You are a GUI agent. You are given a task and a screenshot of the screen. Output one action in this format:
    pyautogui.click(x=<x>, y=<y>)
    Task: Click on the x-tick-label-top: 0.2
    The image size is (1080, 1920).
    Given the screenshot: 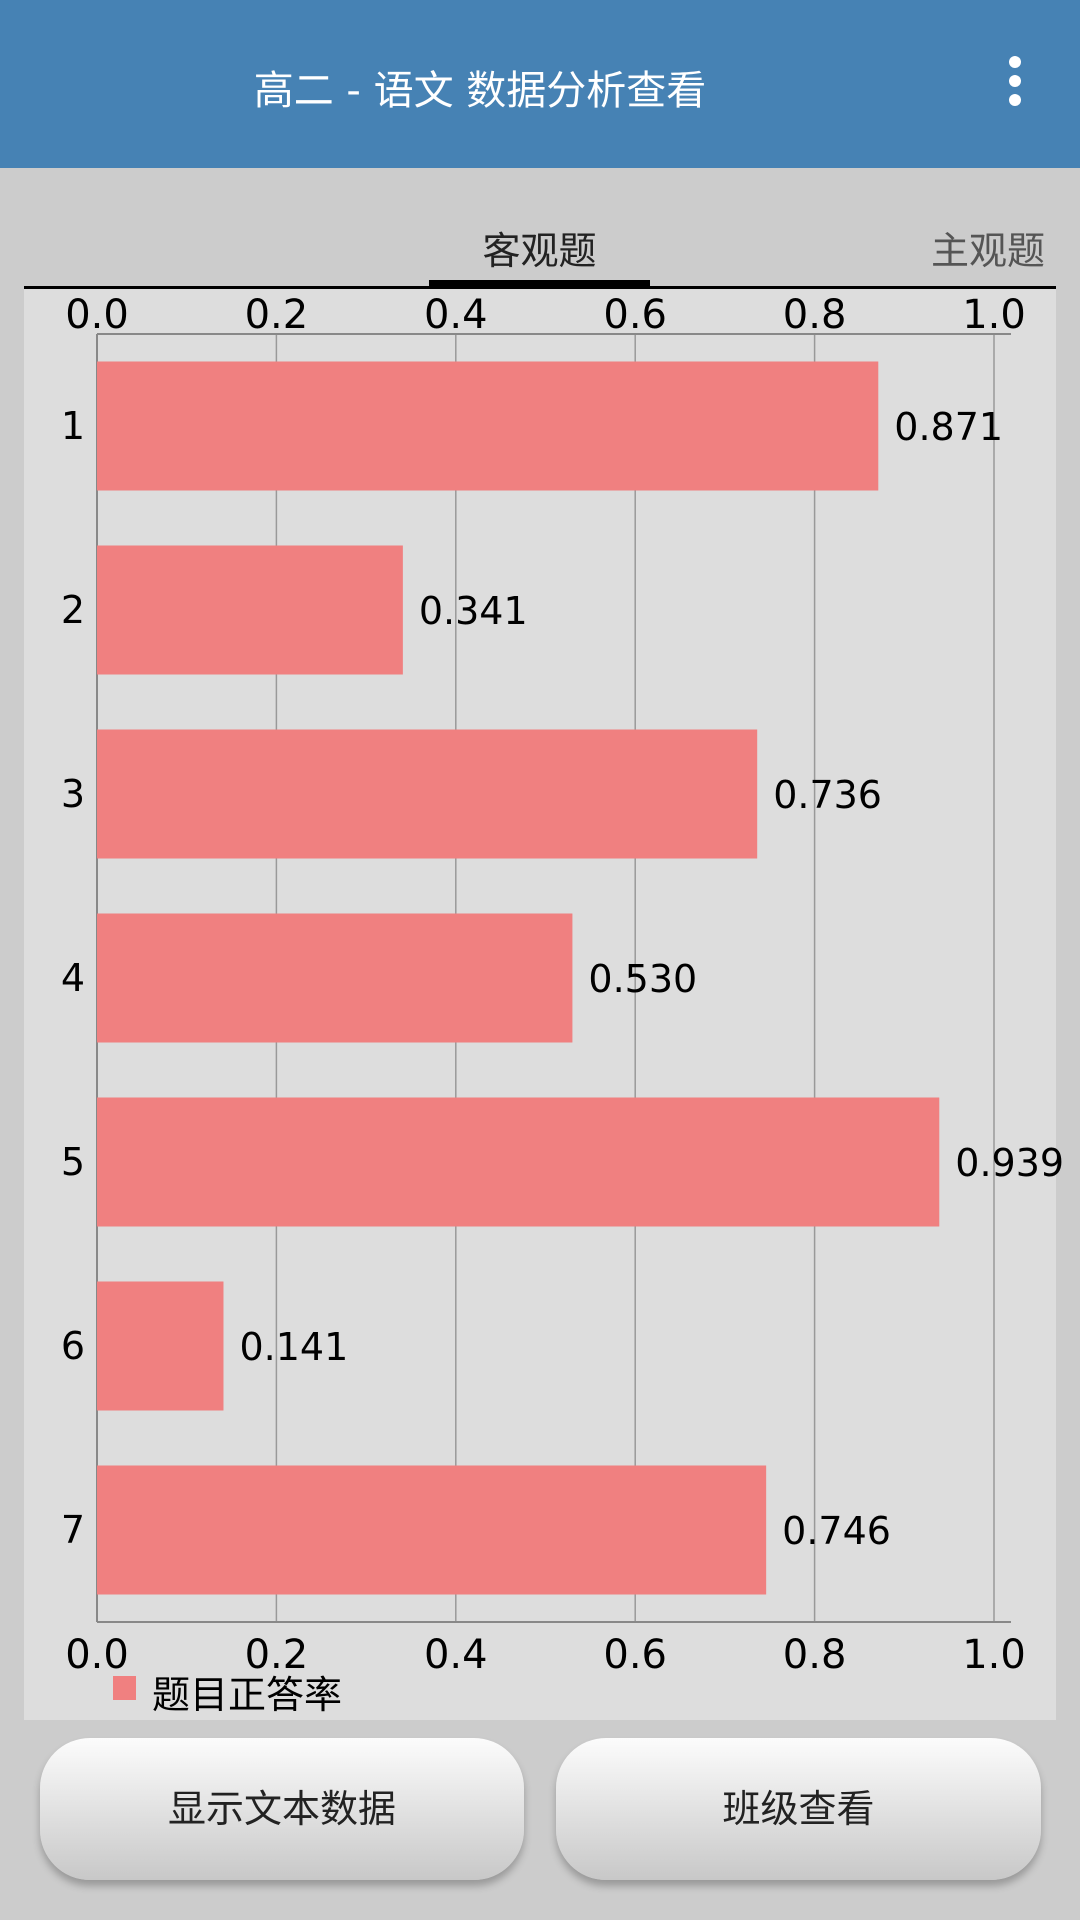 What is the action you would take?
    pyautogui.click(x=277, y=315)
    